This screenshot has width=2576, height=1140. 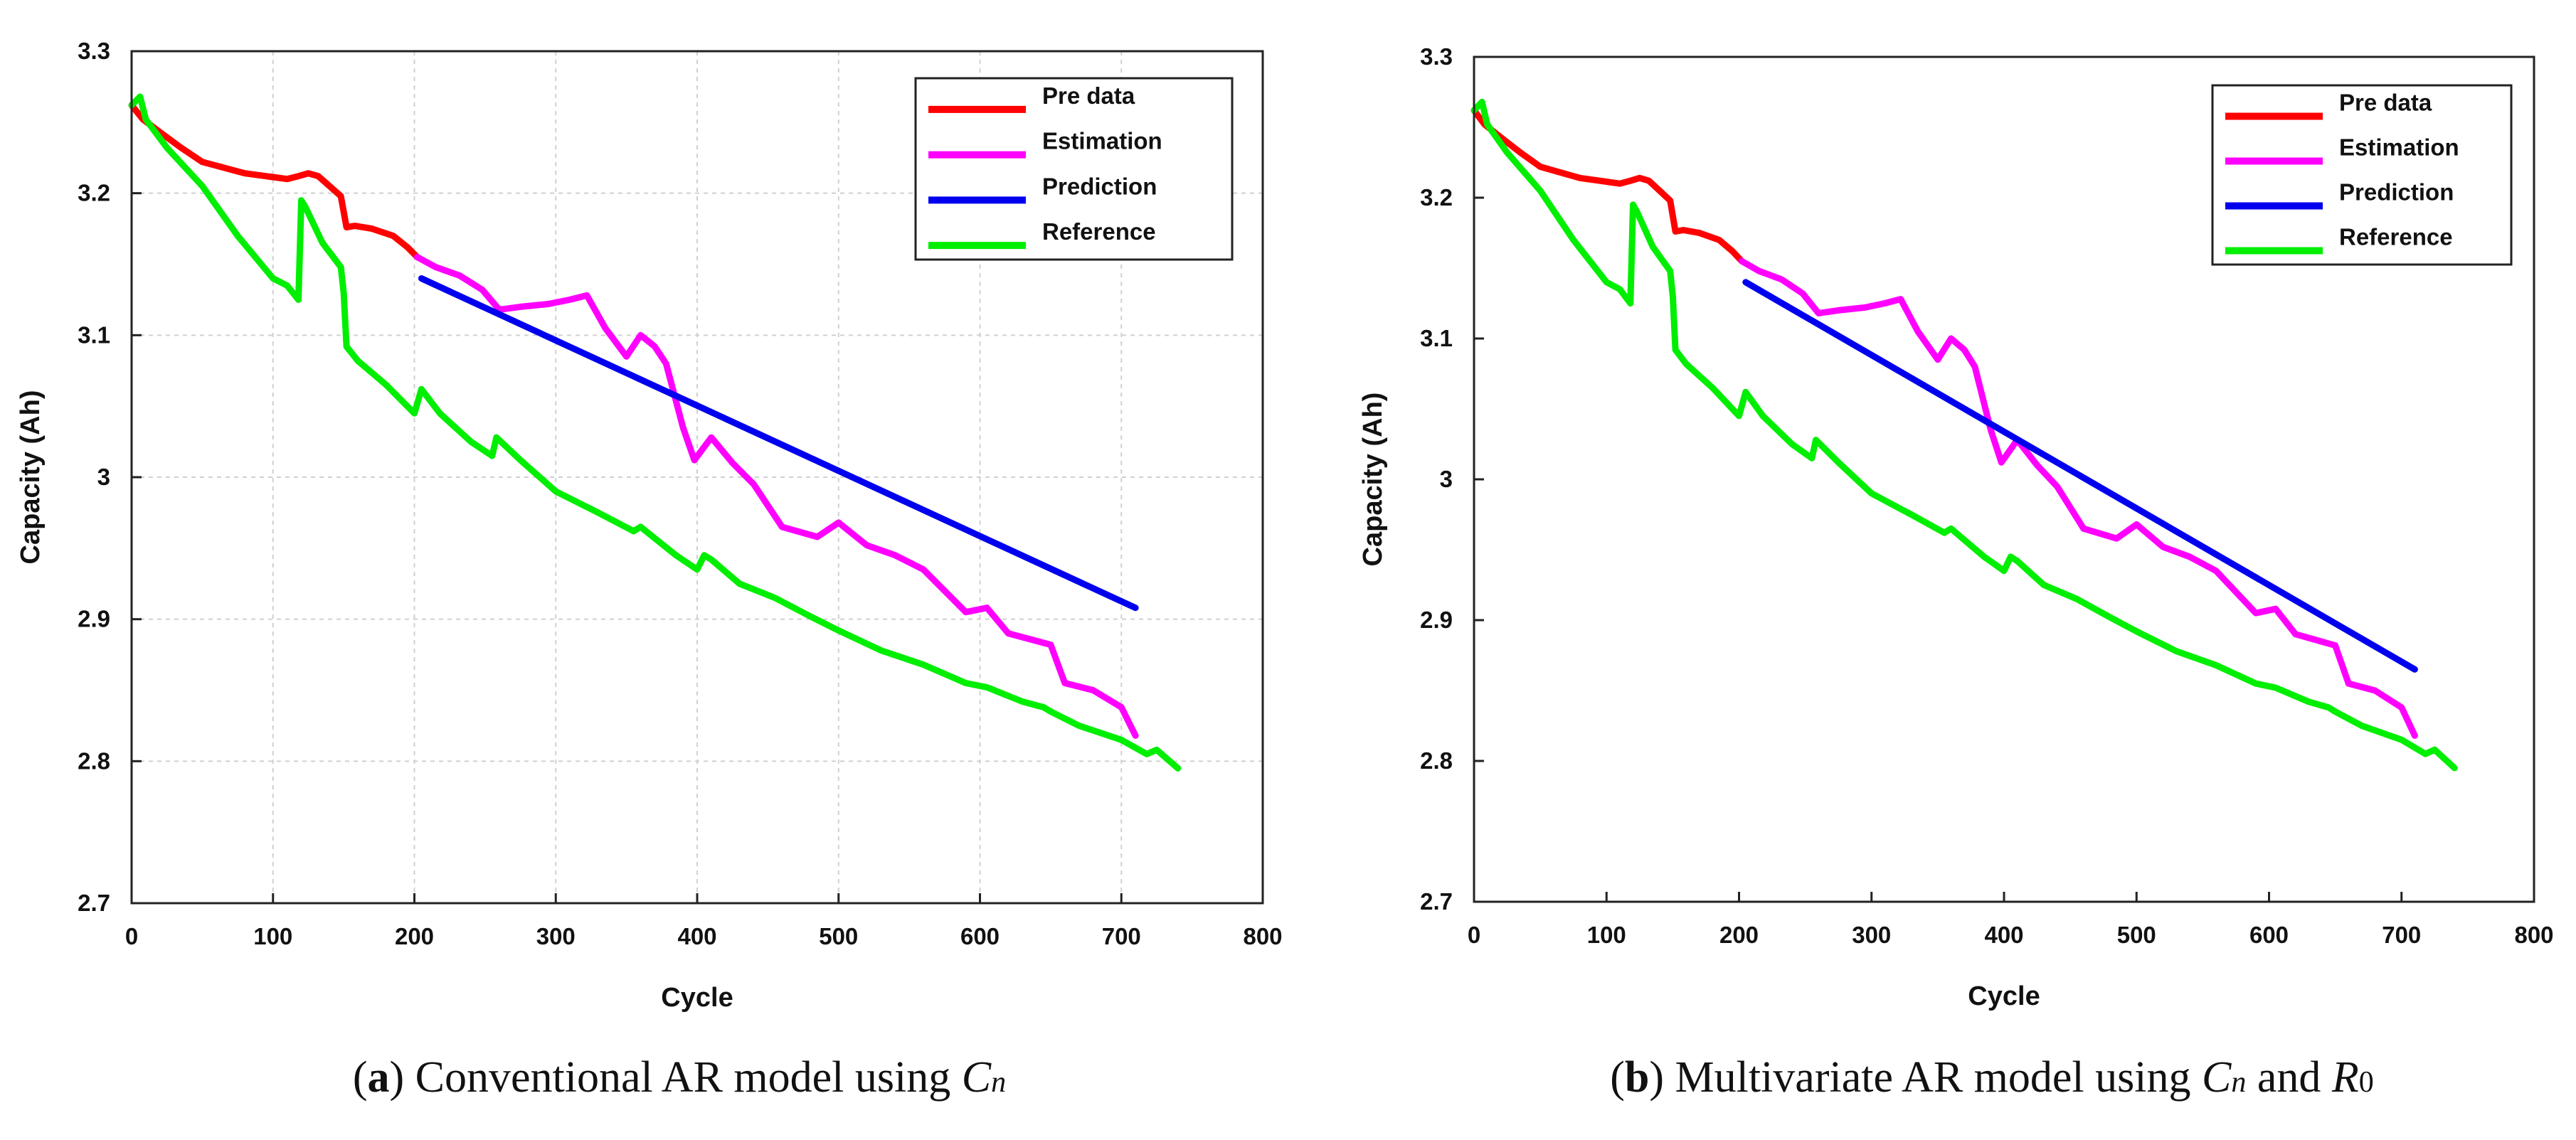 What do you see at coordinates (2004, 996) in the screenshot?
I see `panel-b-x-axis-label: Cycle` at bounding box center [2004, 996].